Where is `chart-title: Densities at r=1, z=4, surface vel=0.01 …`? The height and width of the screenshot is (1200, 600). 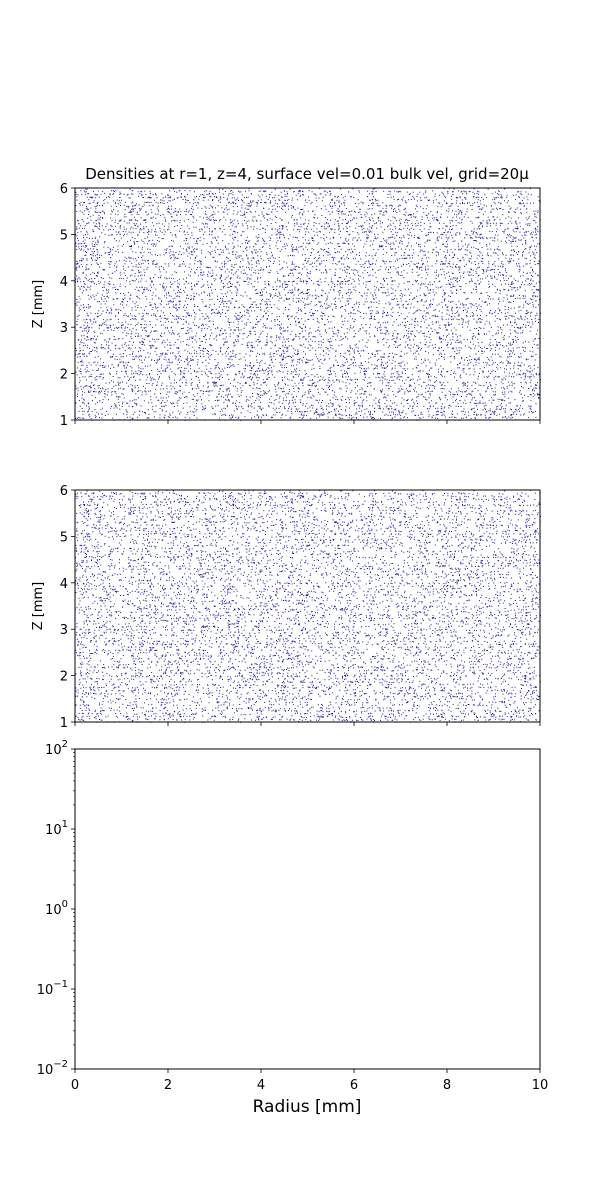
chart-title: Densities at r=1, z=4, surface vel=0.01 … is located at coordinates (307, 174).